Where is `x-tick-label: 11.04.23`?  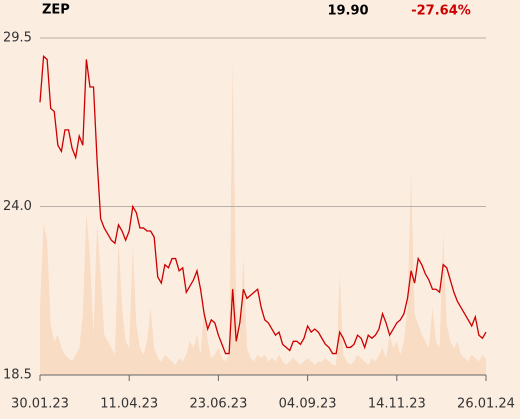 x-tick-label: 11.04.23 is located at coordinates (129, 404).